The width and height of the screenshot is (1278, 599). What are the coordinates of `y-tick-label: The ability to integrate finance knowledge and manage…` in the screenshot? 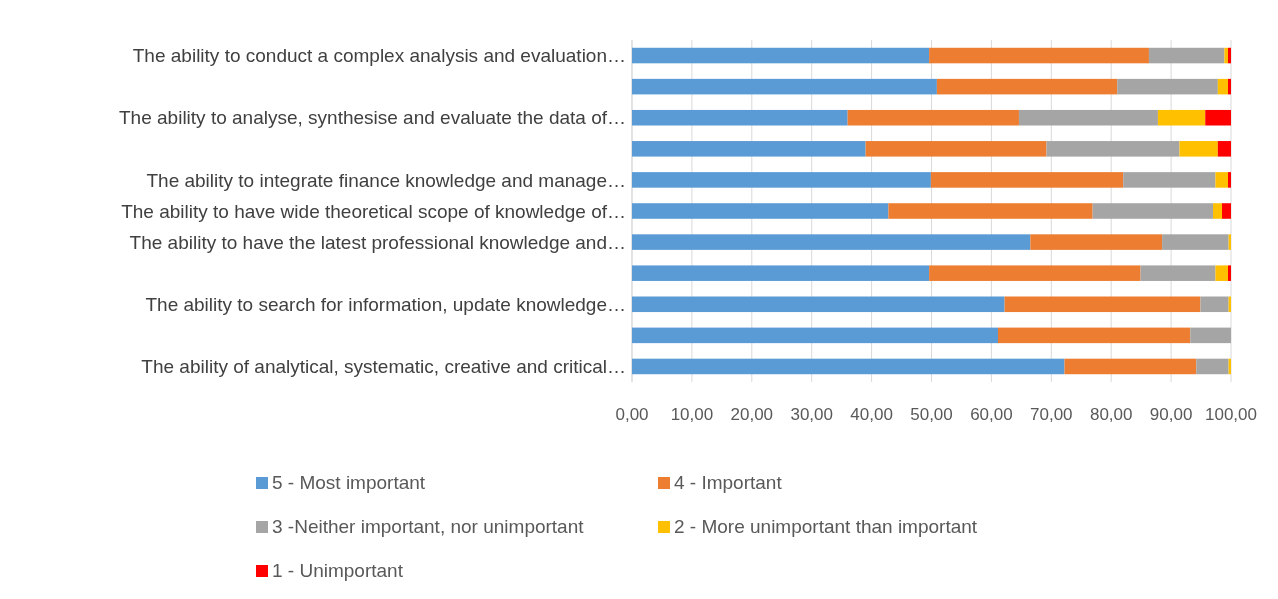 It's located at (386, 180).